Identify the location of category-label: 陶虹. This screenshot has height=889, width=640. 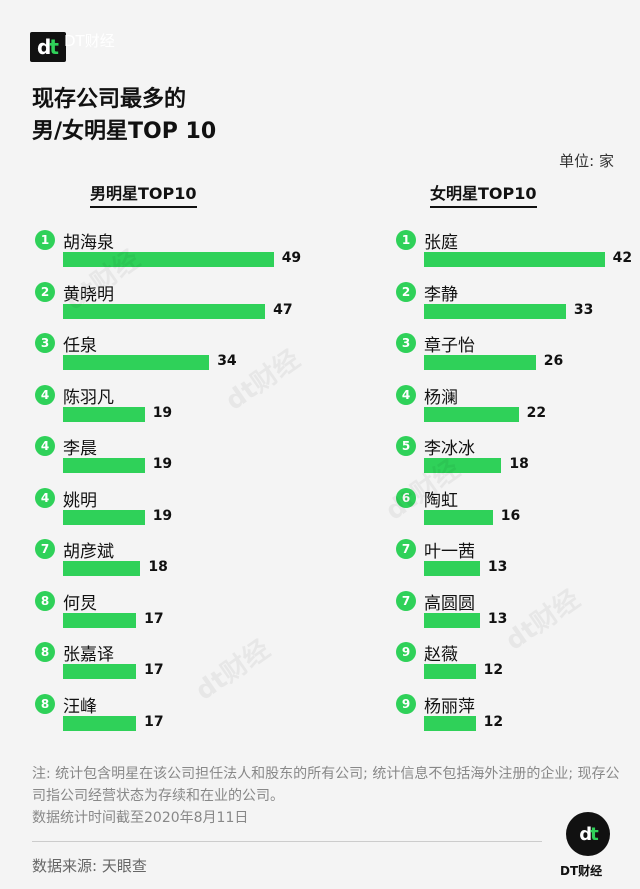
(441, 500).